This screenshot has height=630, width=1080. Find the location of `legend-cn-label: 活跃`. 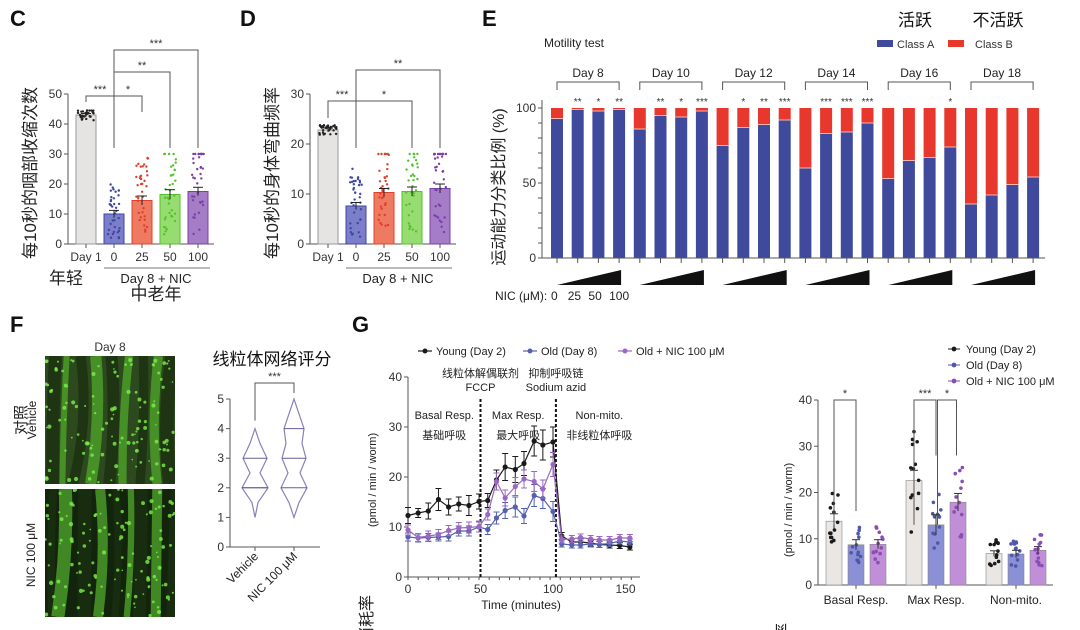

legend-cn-label: 活跃 is located at coordinates (915, 20).